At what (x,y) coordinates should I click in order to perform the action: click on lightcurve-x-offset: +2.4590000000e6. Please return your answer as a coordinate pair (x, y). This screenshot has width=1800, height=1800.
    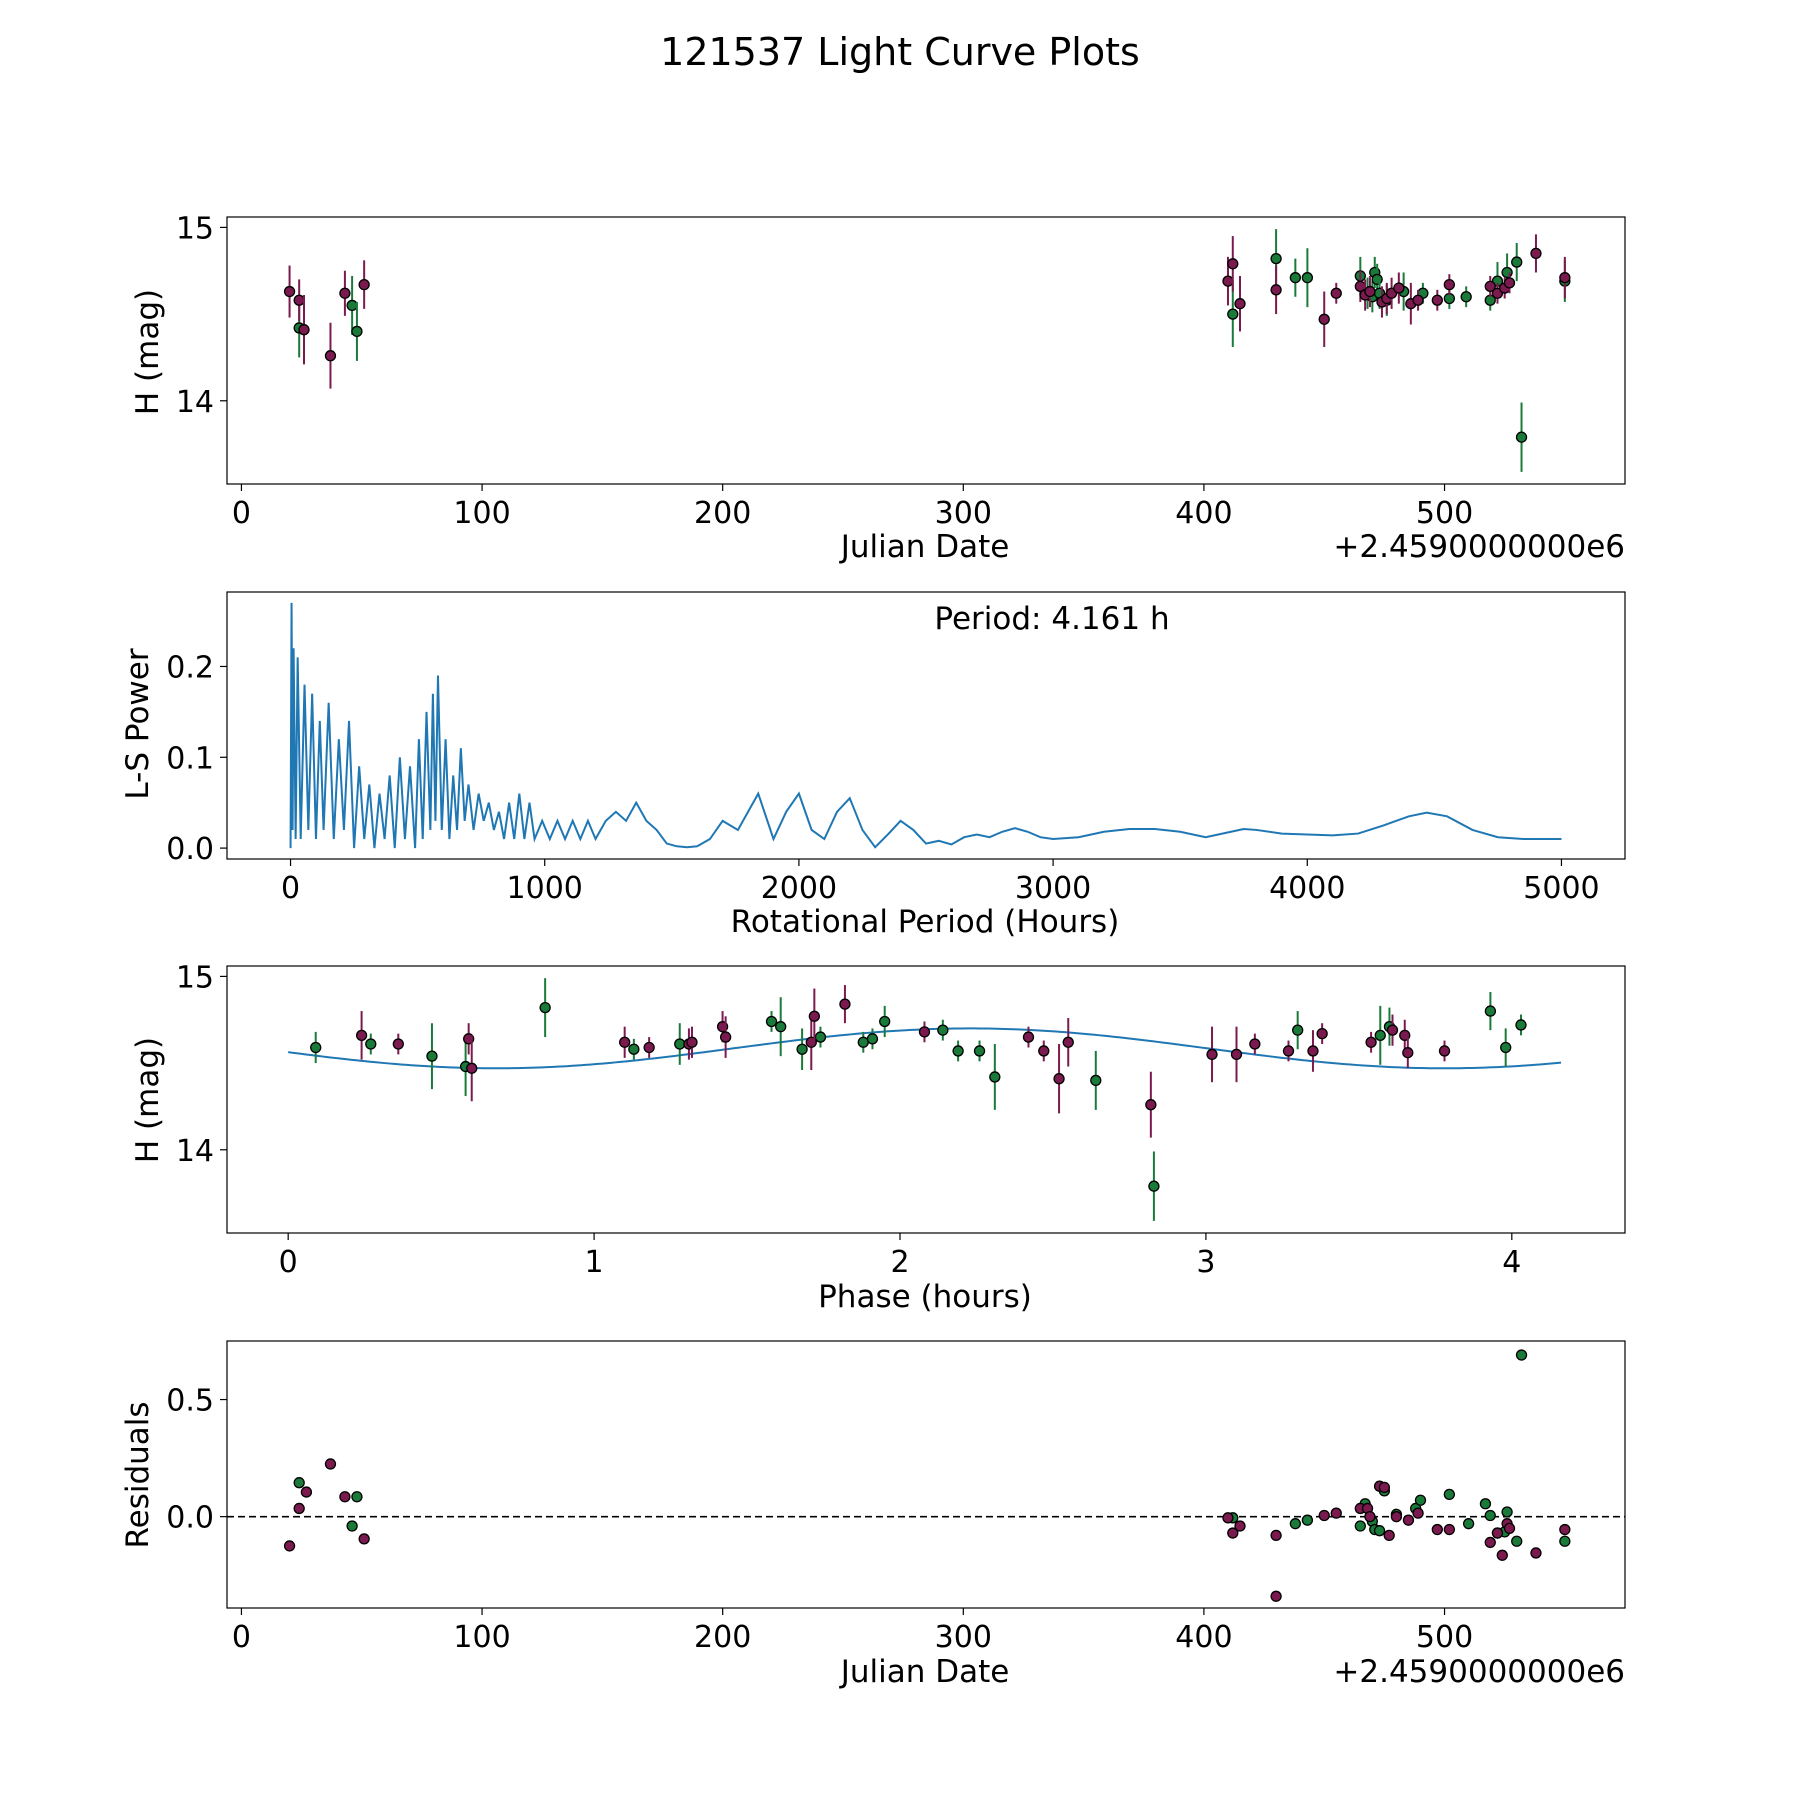
    Looking at the image, I should click on (1479, 547).